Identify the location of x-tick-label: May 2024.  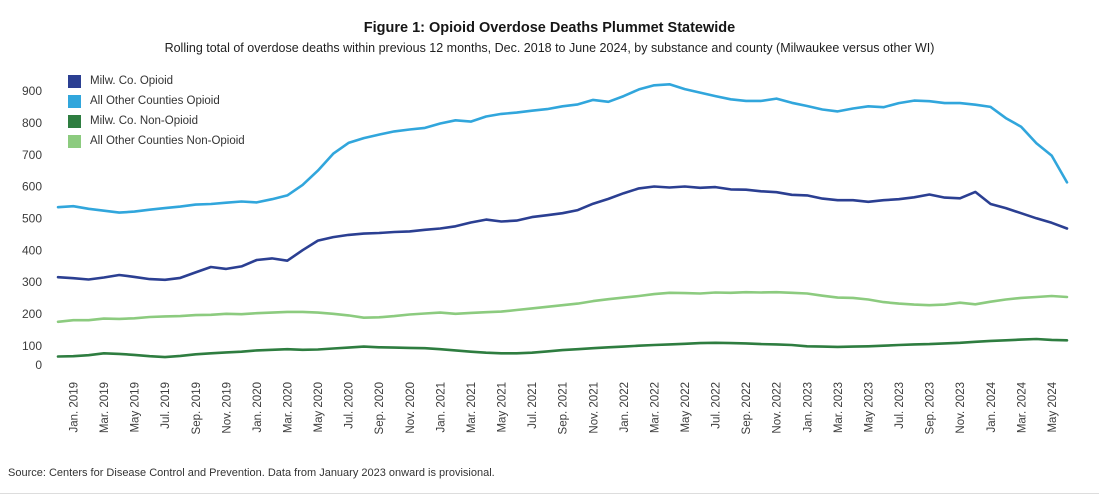
(1053, 406).